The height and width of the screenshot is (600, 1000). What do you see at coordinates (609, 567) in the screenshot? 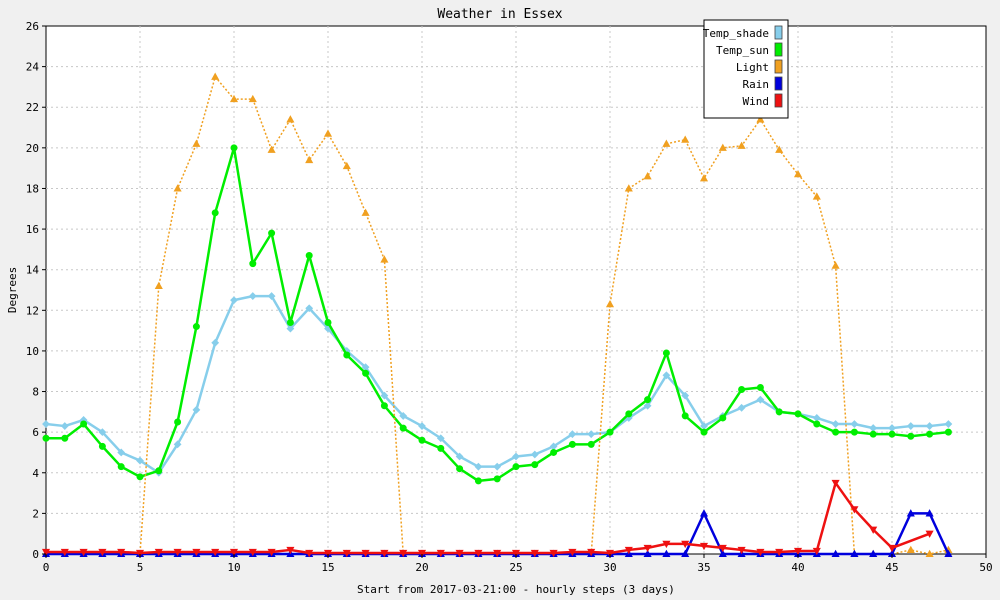
I see `x-tick-label: 30` at bounding box center [609, 567].